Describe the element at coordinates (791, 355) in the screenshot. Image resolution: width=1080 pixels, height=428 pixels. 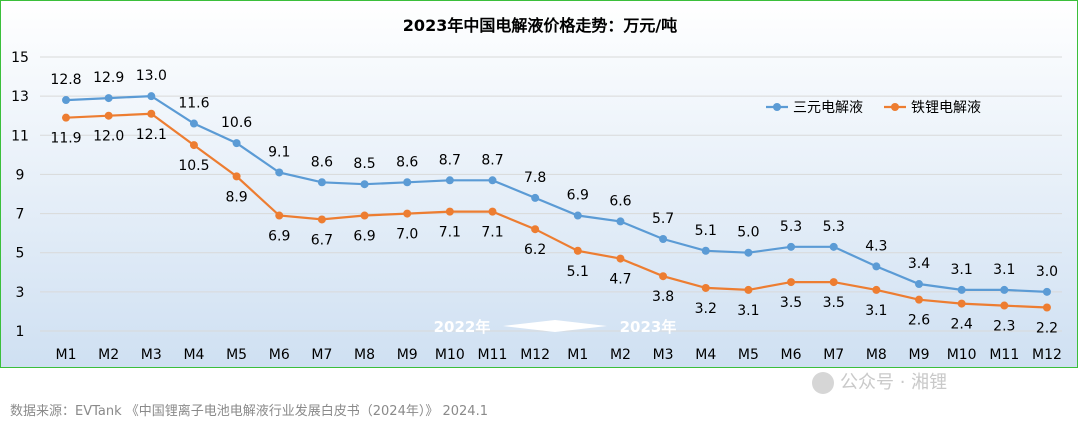
I see `x-tick-label: M6` at that location.